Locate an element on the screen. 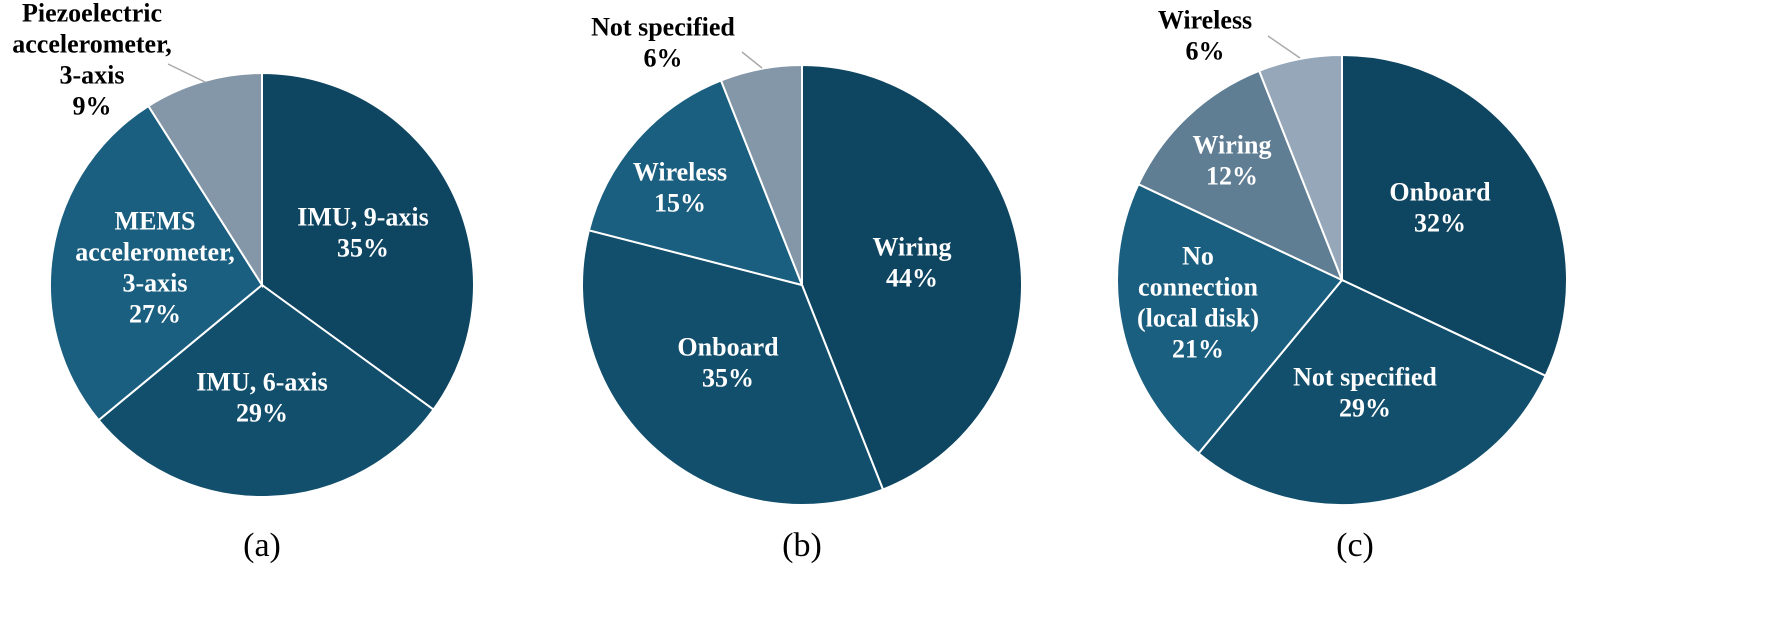 Image resolution: width=1773 pixels, height=642 pixels. value-label: 32% is located at coordinates (1440, 222).